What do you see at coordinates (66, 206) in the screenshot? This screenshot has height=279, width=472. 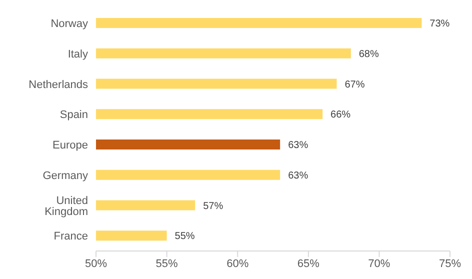 I see `y-tick-label: United Kingdom` at bounding box center [66, 206].